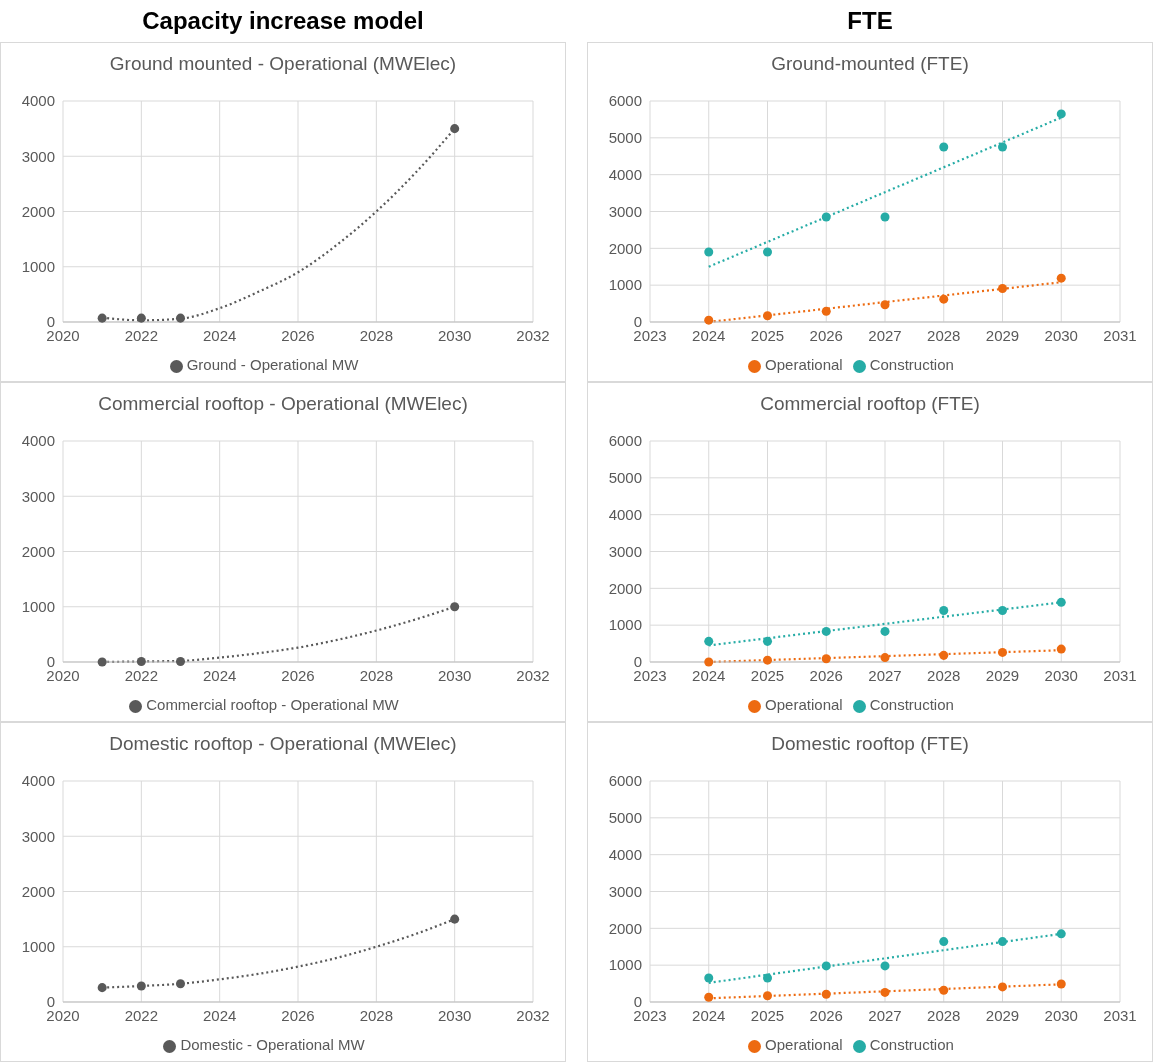  What do you see at coordinates (870, 21) in the screenshot?
I see `text: FTE` at bounding box center [870, 21].